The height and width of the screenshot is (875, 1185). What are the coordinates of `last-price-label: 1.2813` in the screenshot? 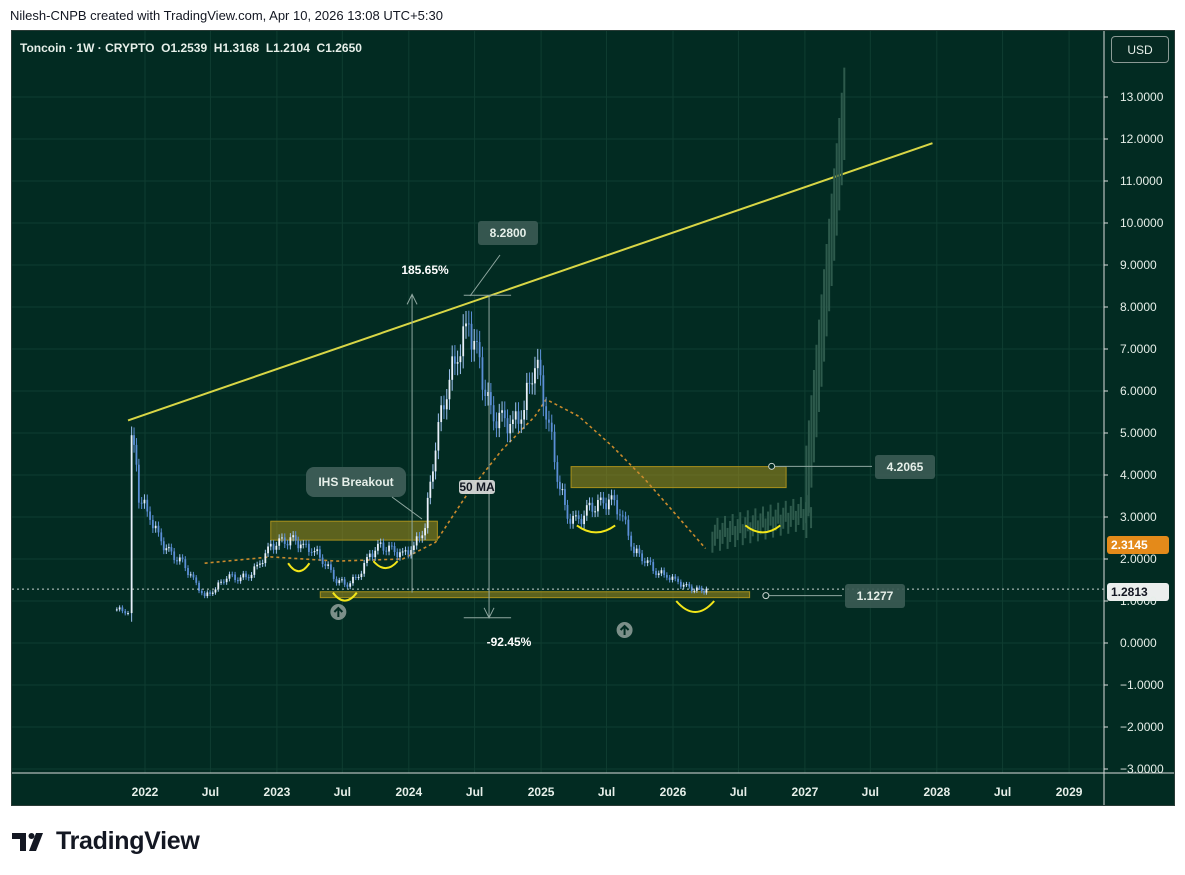 It's located at (1129, 592).